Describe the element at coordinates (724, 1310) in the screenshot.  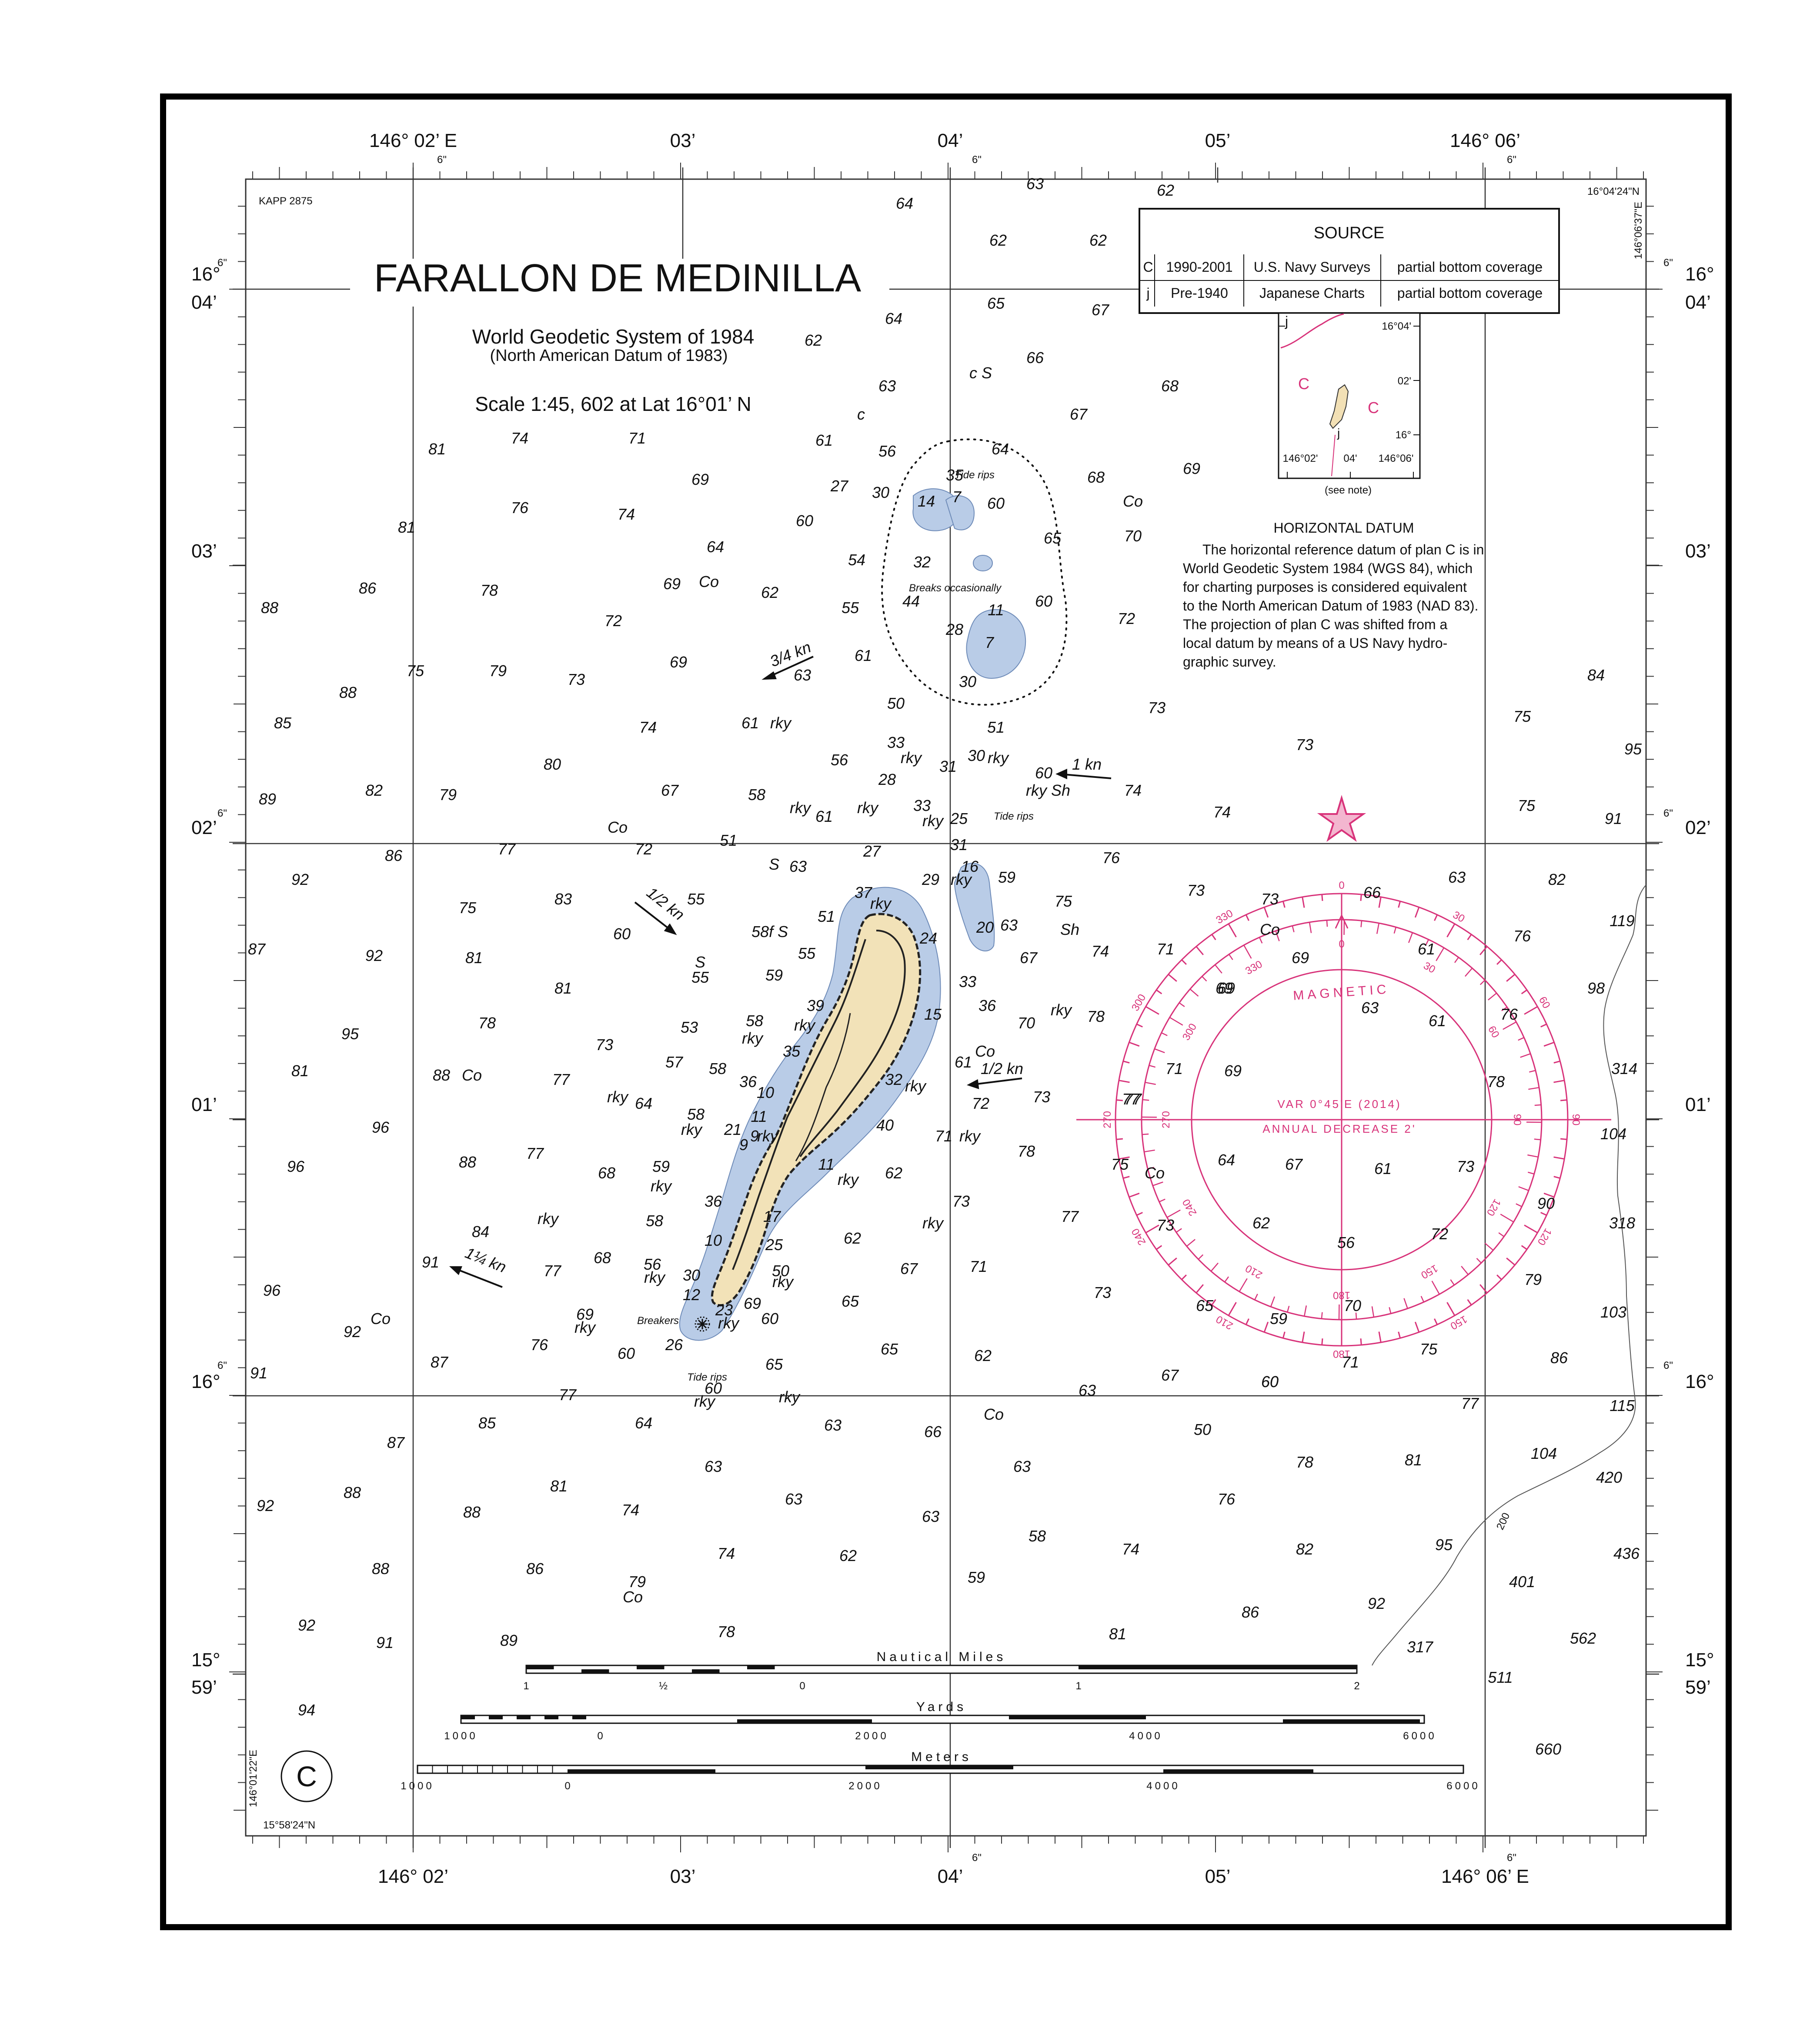
I see `sounding-label: 23` at that location.